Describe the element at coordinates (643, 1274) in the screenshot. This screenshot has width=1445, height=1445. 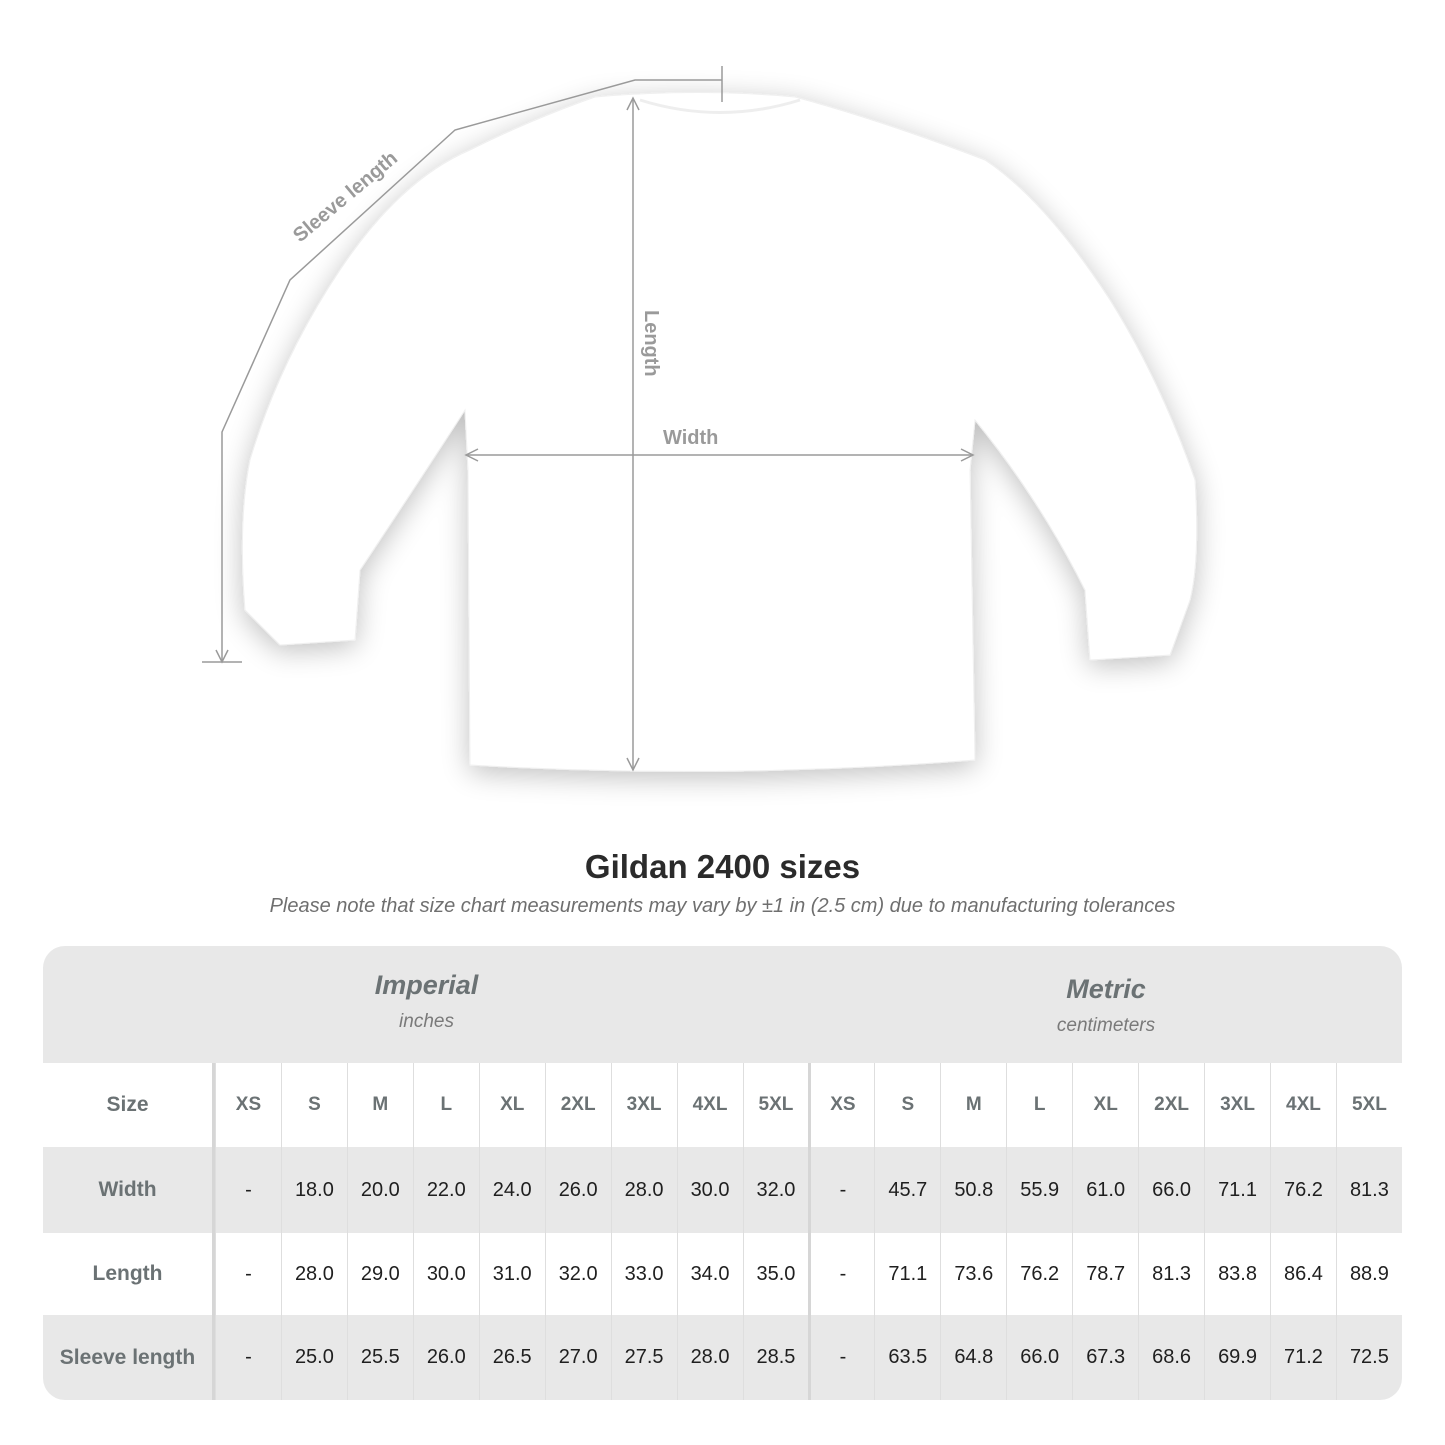
I see `value-cell-imperial: 33.0` at that location.